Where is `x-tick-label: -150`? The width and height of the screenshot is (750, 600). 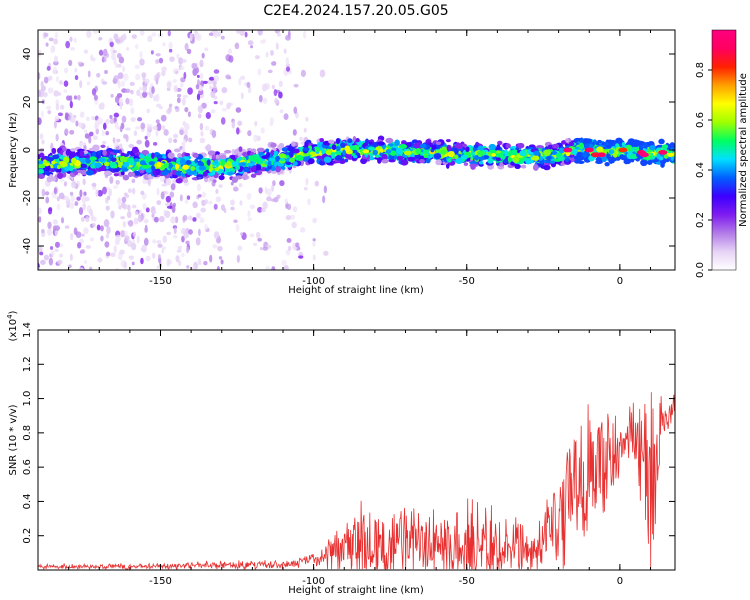 x-tick-label: -150 is located at coordinates (160, 581).